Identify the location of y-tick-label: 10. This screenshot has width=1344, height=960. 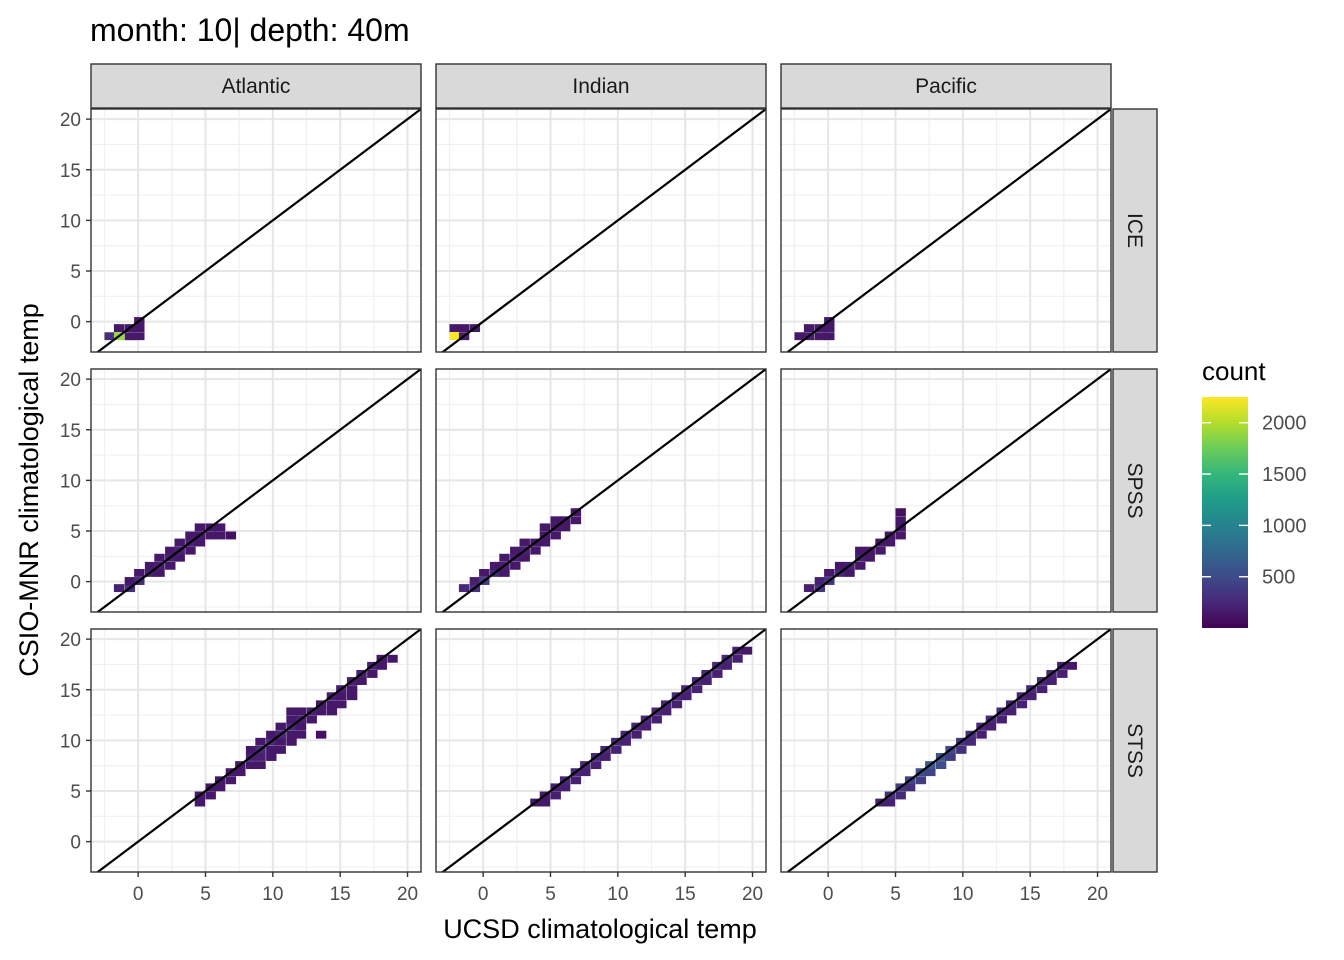
(70, 221).